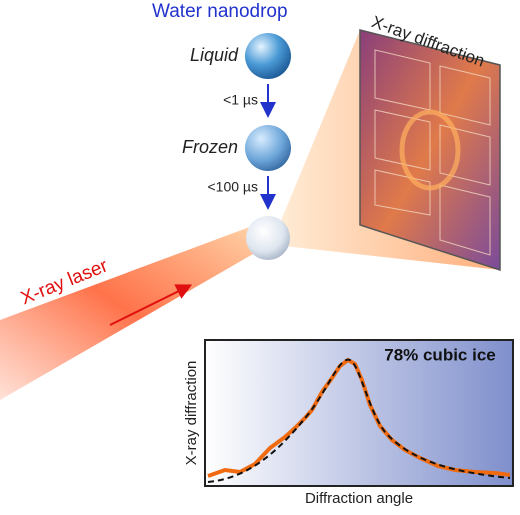  I want to click on stage-label: Liquid, so click(214, 55).